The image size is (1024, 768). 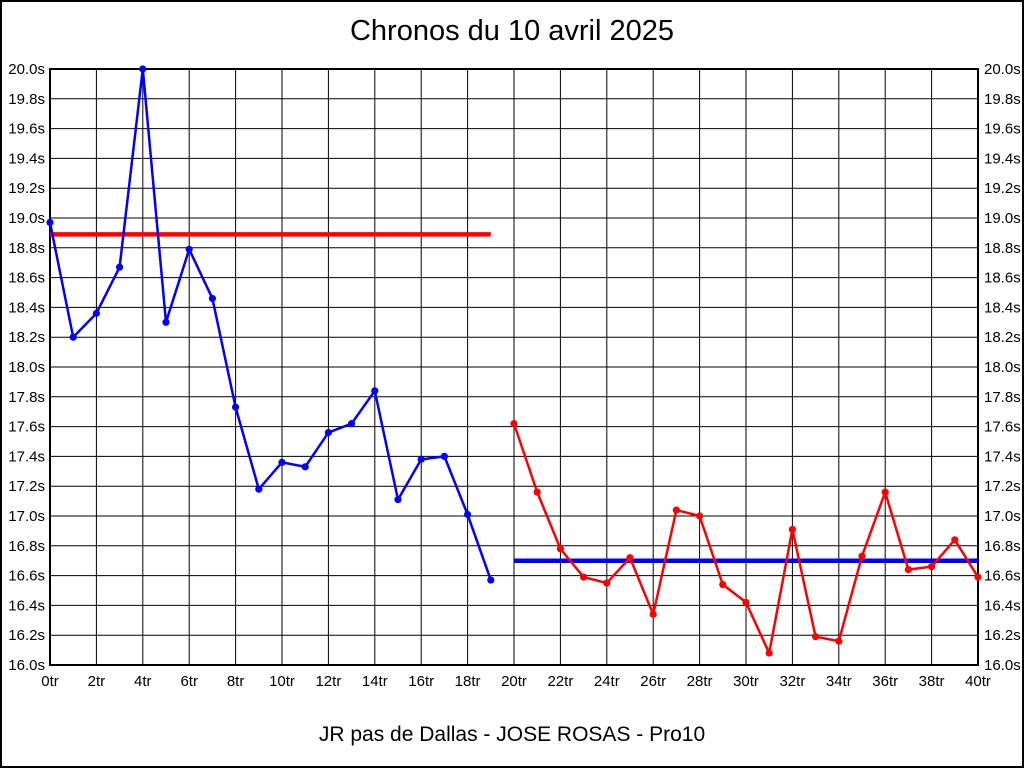 What do you see at coordinates (1002, 635) in the screenshot?
I see `y-axis-tick-label-right: 16.2s` at bounding box center [1002, 635].